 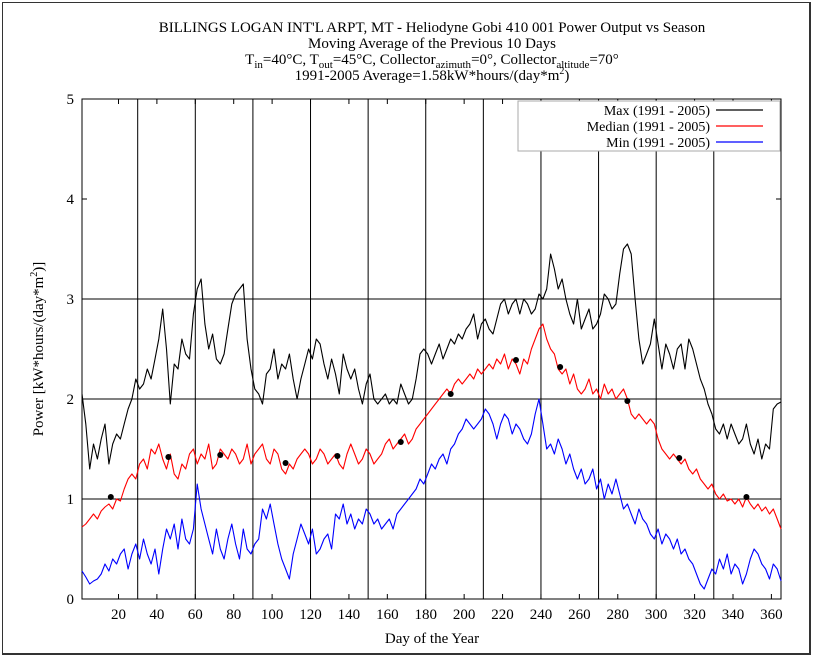 What do you see at coordinates (195, 615) in the screenshot?
I see `x-tick-label: 60` at bounding box center [195, 615].